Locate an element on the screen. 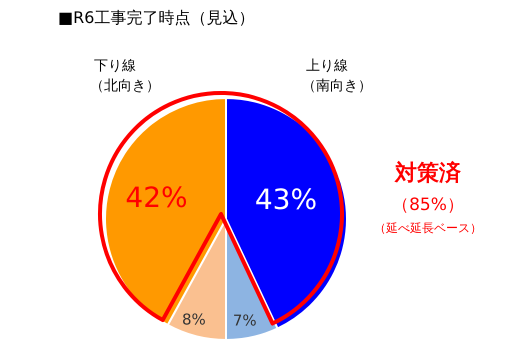  data-label: 8% is located at coordinates (194, 319).